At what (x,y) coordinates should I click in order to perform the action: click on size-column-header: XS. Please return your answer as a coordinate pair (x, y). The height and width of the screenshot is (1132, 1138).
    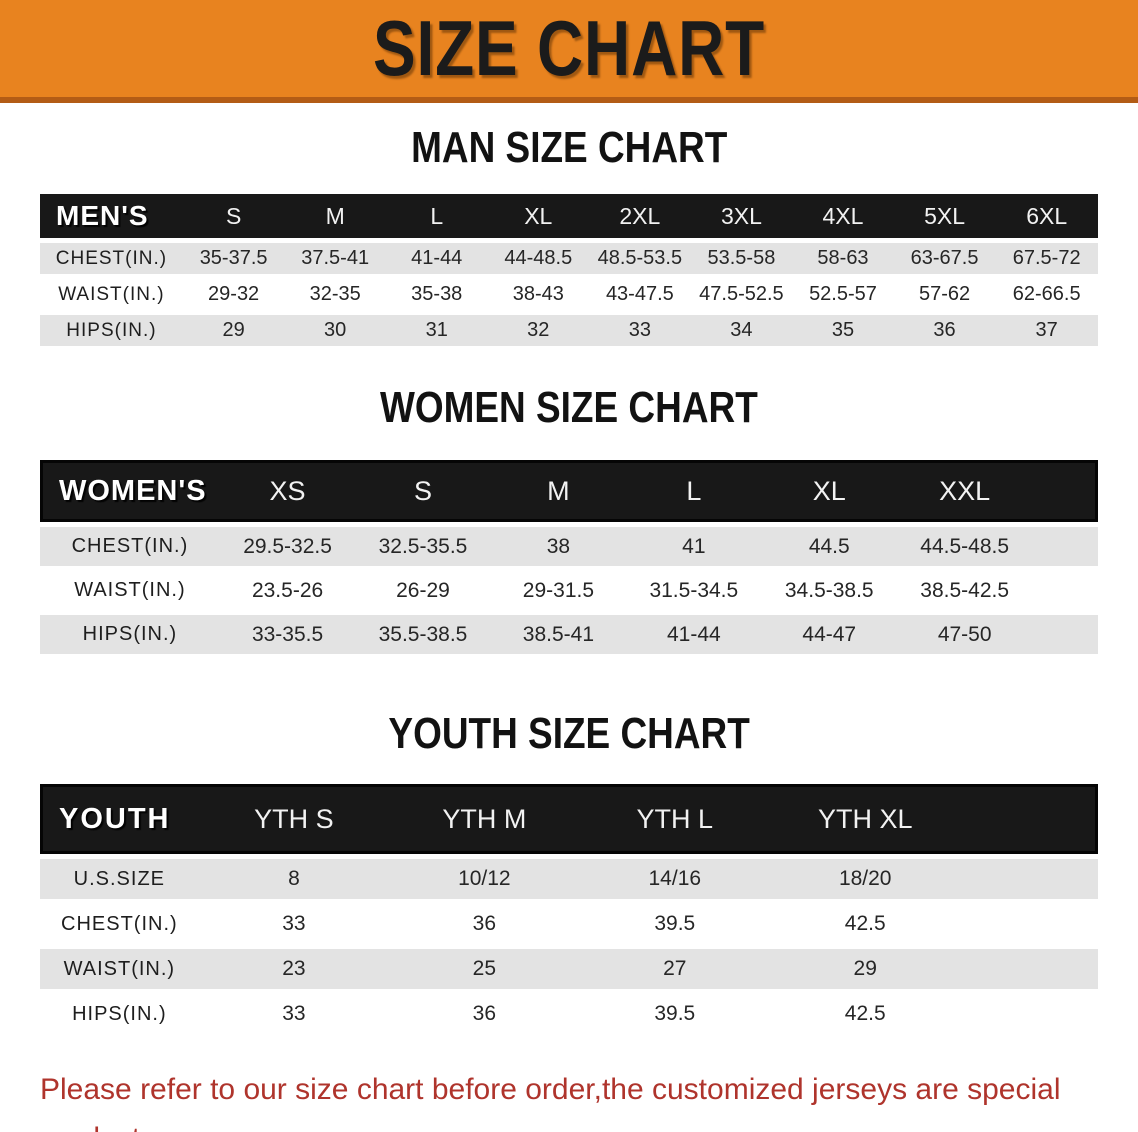
    Looking at the image, I should click on (287, 491).